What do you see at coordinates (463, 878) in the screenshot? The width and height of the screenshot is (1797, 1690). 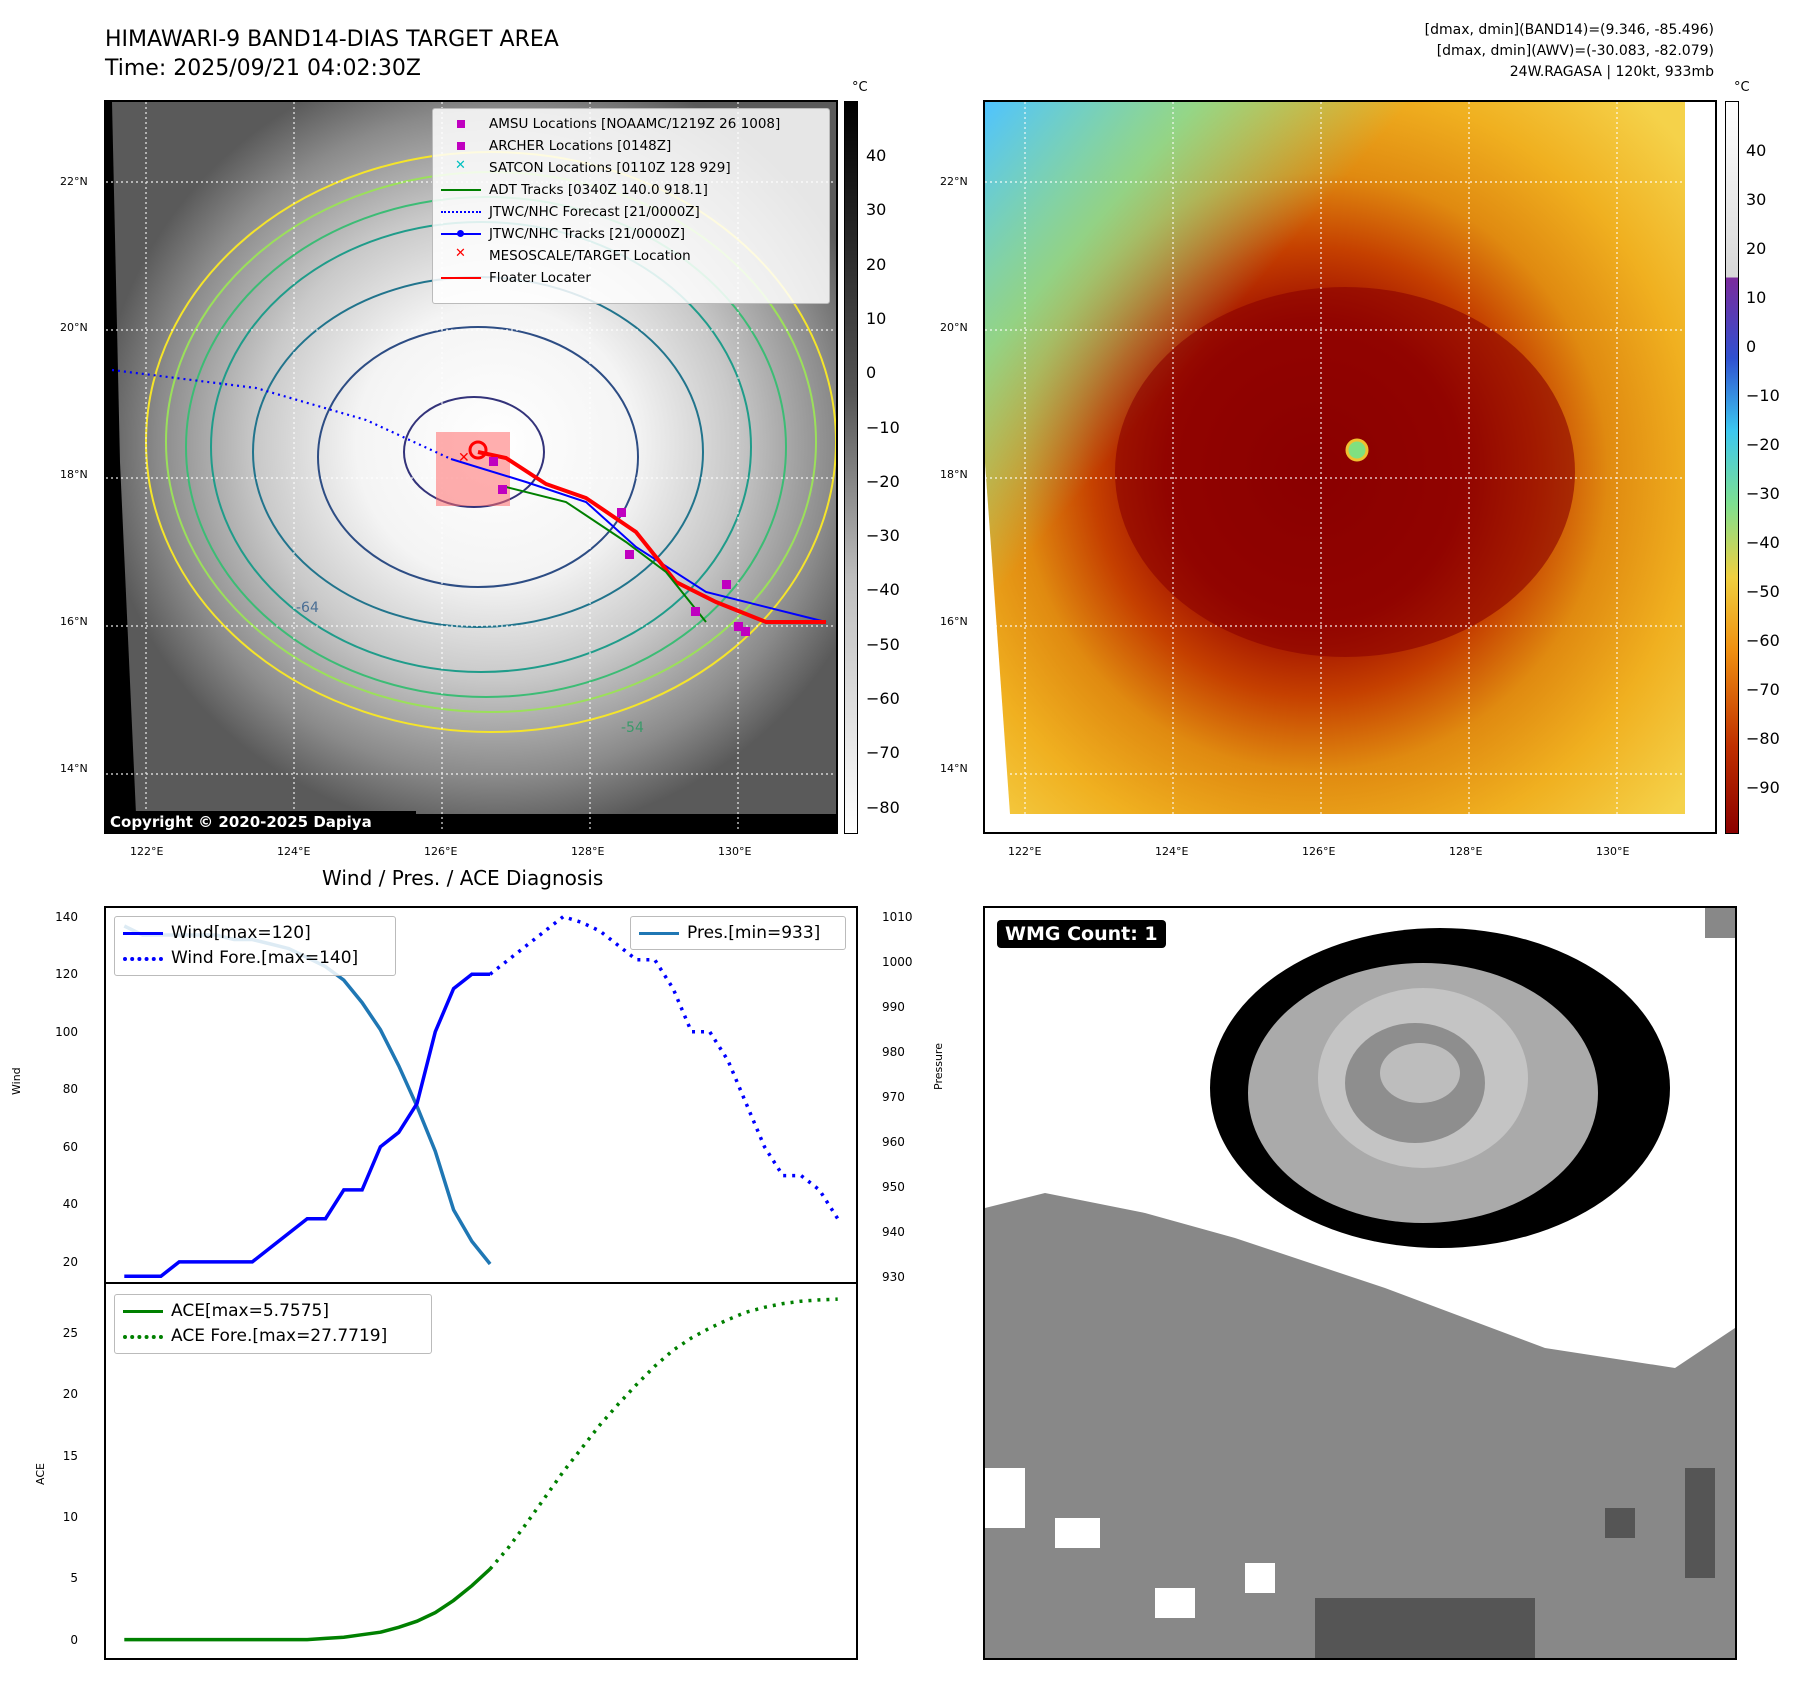 I see `diagnosis-title: Wind / Pres. / ACE Diagnosis` at bounding box center [463, 878].